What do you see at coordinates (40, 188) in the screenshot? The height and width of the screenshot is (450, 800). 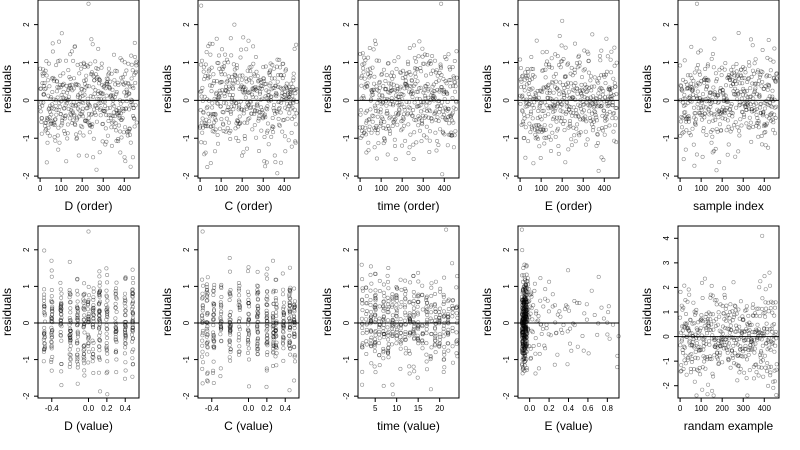 I see `x-tick-label: 0` at bounding box center [40, 188].